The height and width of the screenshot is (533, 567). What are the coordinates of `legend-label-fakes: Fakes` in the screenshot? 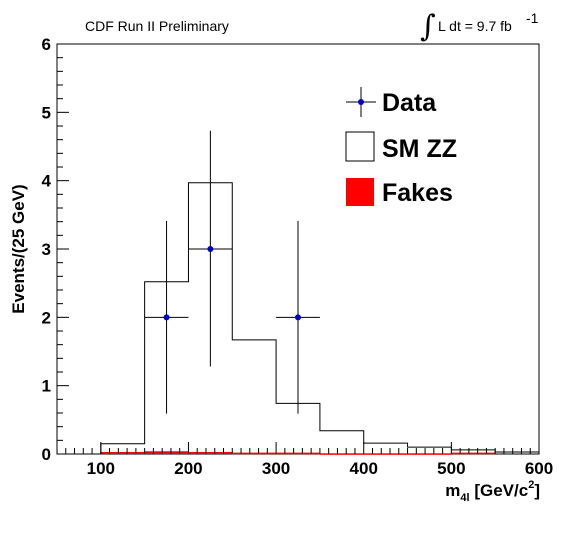 It's located at (417, 193).